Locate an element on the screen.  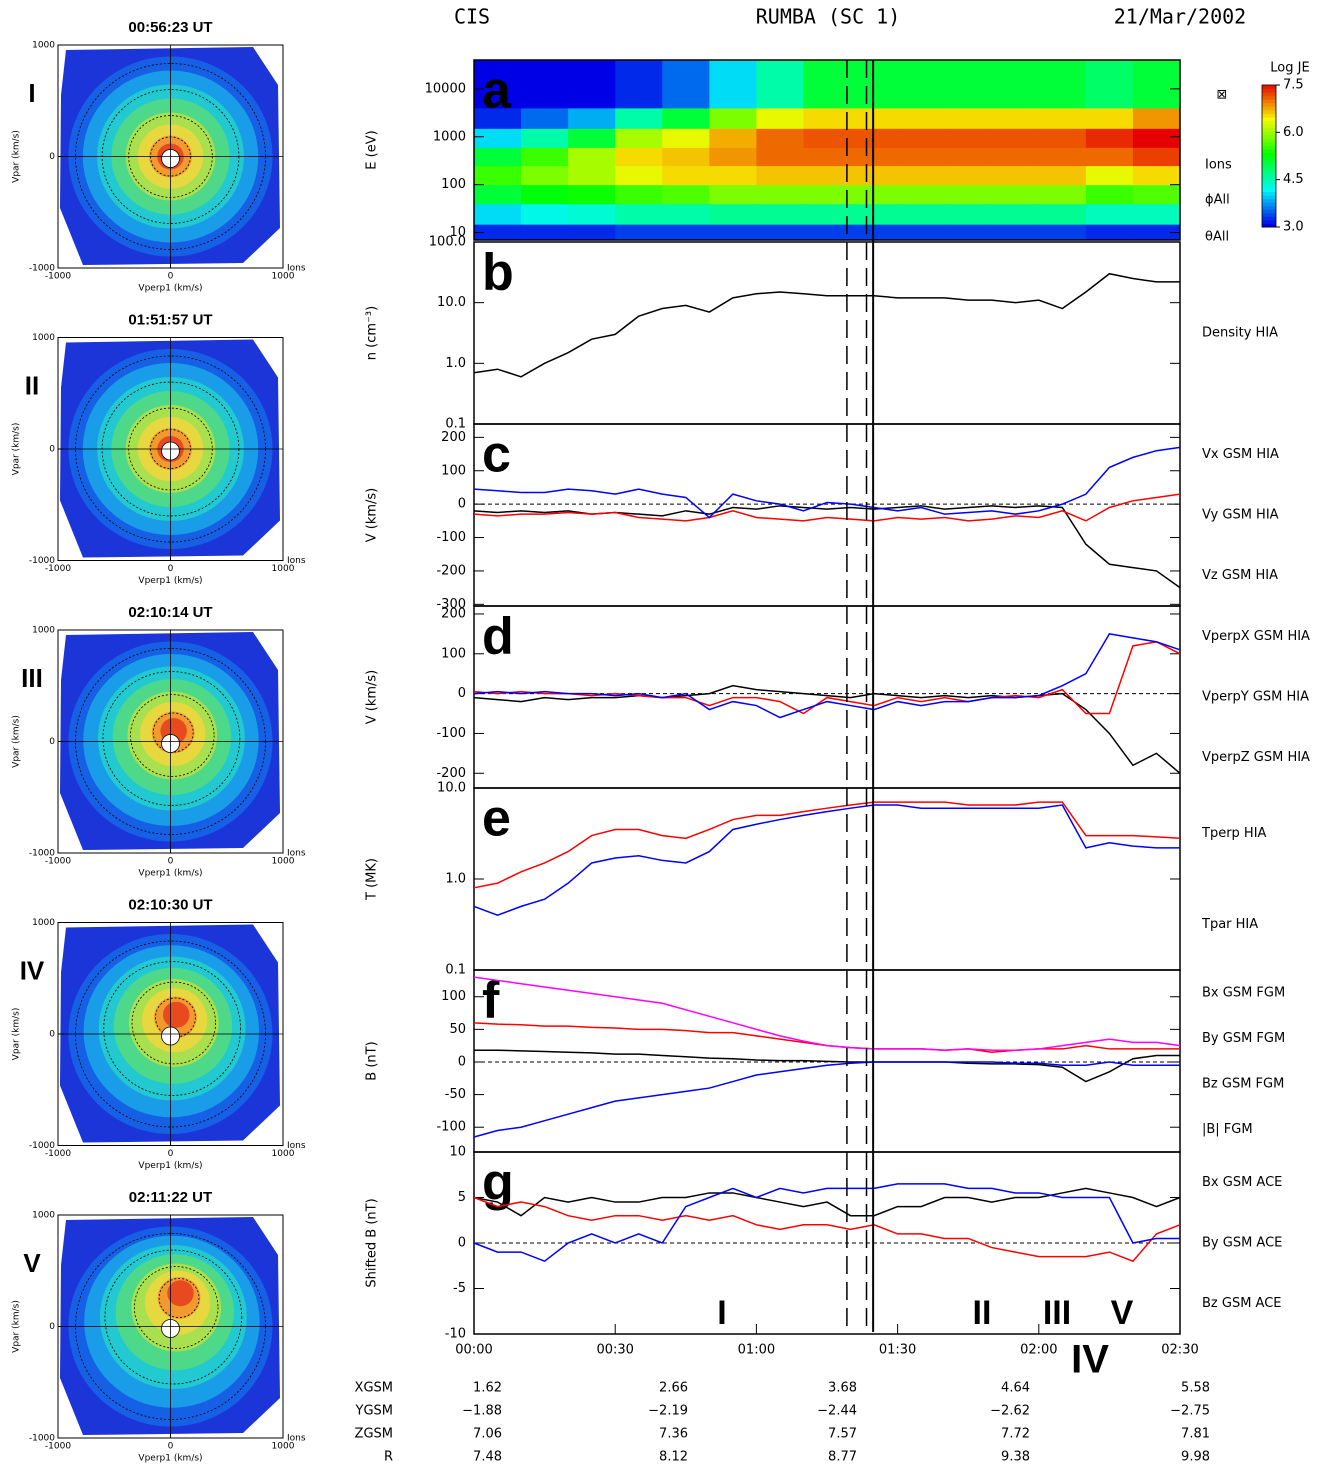
orbit-row-label: YGSM is located at coordinates (374, 1411).